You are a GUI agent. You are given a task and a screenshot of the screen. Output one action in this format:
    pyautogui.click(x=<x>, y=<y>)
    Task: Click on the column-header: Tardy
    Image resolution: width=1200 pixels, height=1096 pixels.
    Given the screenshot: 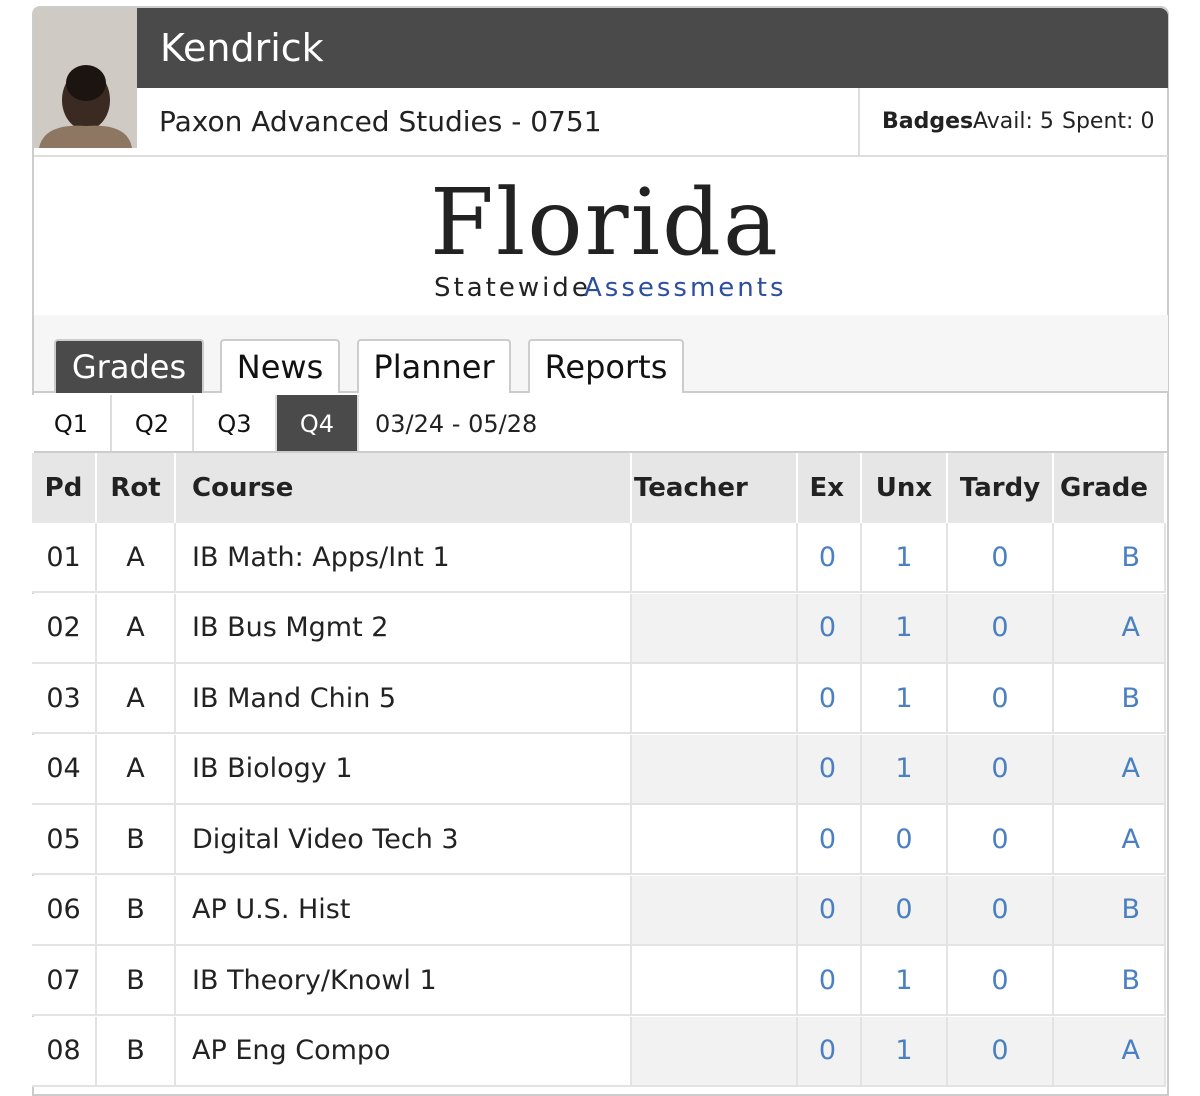 What is the action you would take?
    pyautogui.click(x=1001, y=488)
    